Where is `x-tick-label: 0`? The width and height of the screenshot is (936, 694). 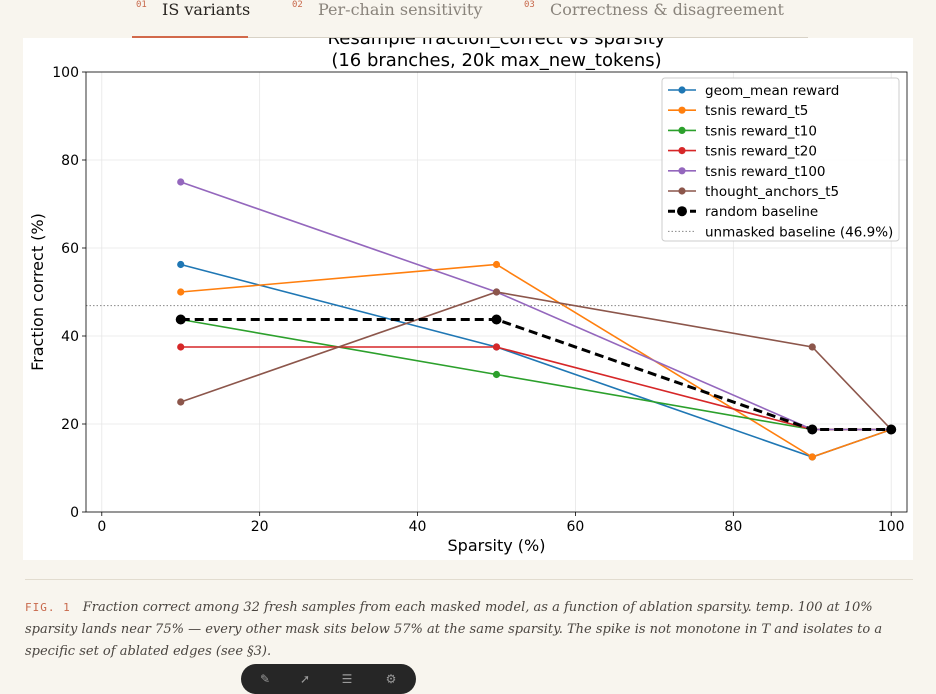
x-tick-label: 0 is located at coordinates (101, 527).